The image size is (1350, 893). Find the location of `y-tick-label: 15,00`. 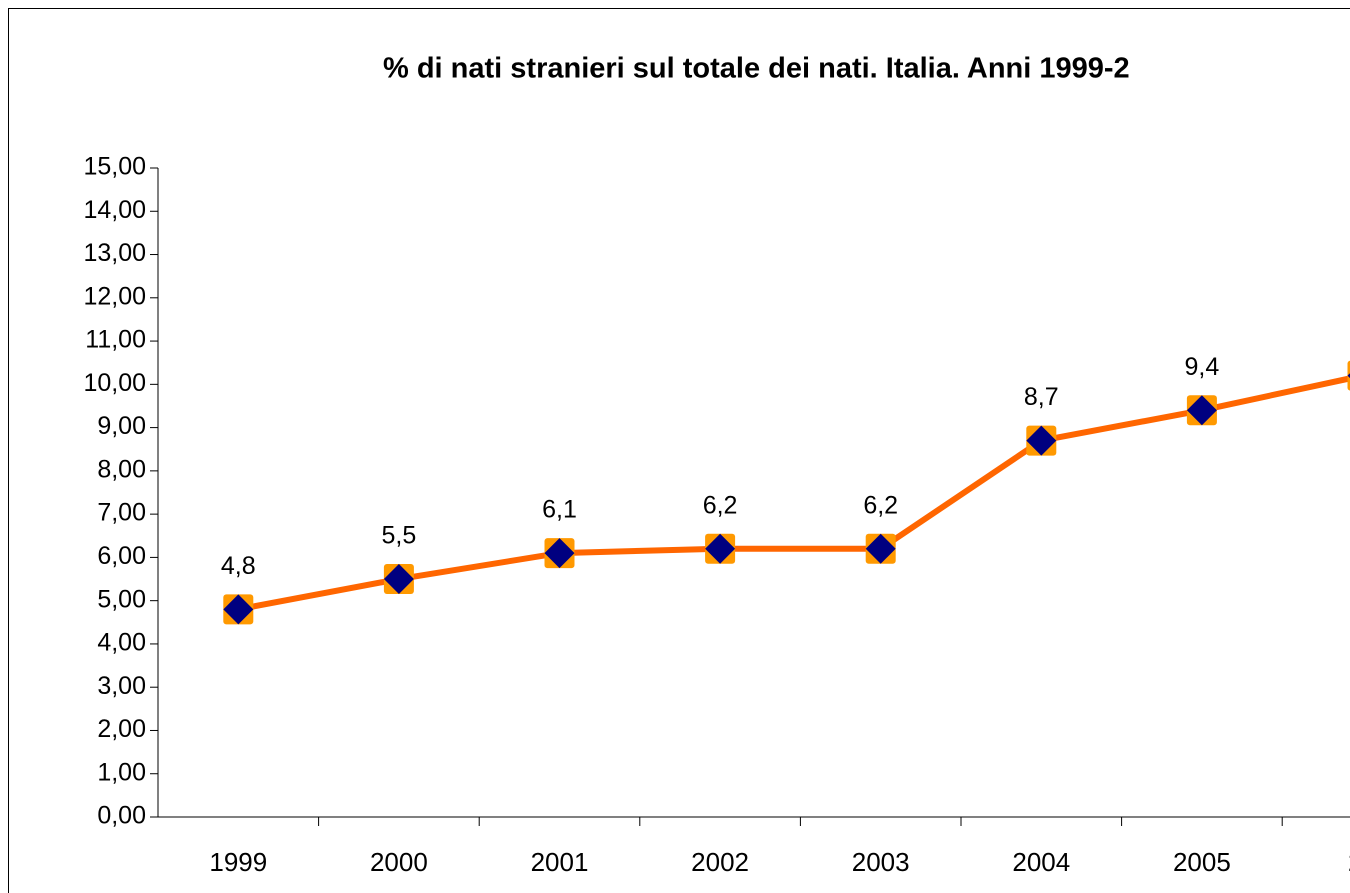

y-tick-label: 15,00 is located at coordinates (114, 167).